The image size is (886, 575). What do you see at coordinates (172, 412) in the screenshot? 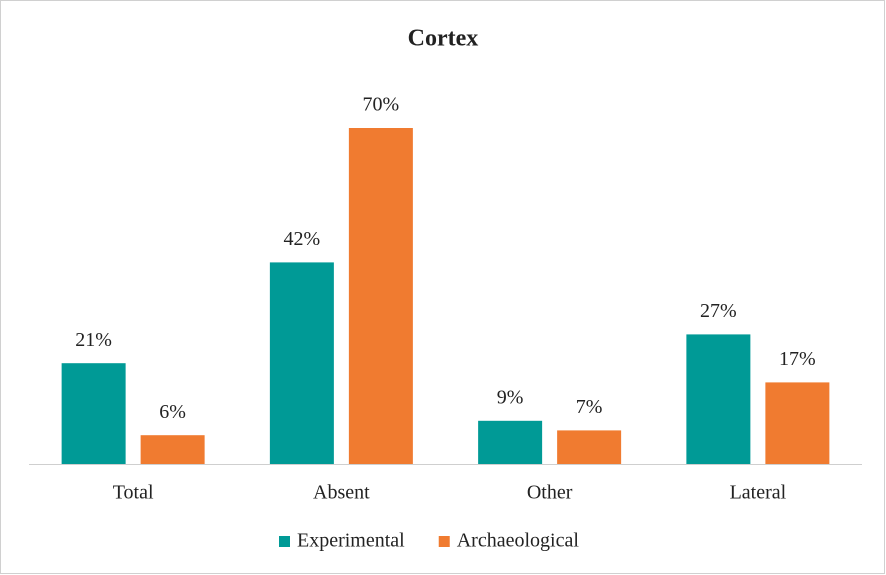
I see `data-label: 6%` at bounding box center [172, 412].